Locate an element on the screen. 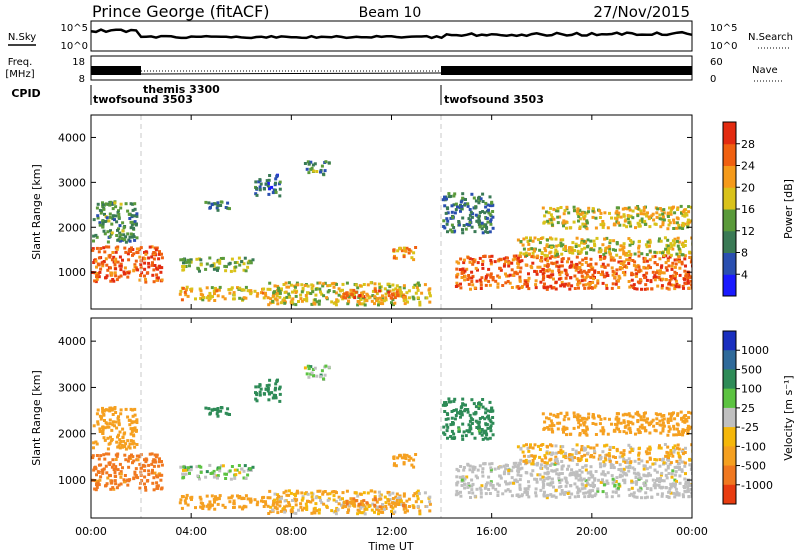  nave-tick-top: 60 is located at coordinates (716, 62).